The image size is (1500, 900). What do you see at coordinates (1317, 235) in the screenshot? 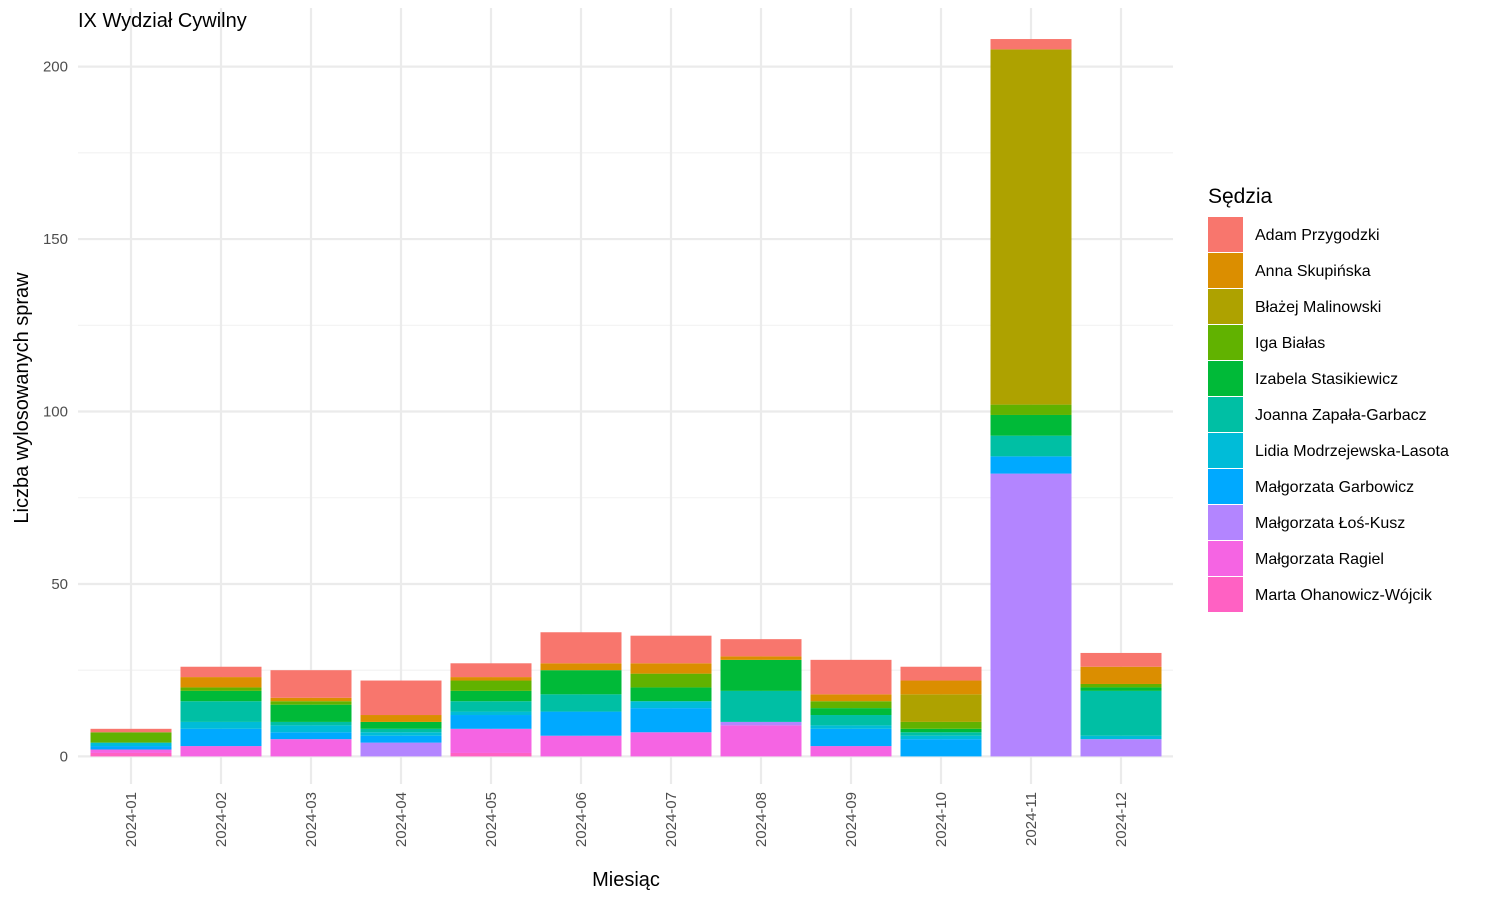
I see `legend-label: Adam Przygodzki` at bounding box center [1317, 235].